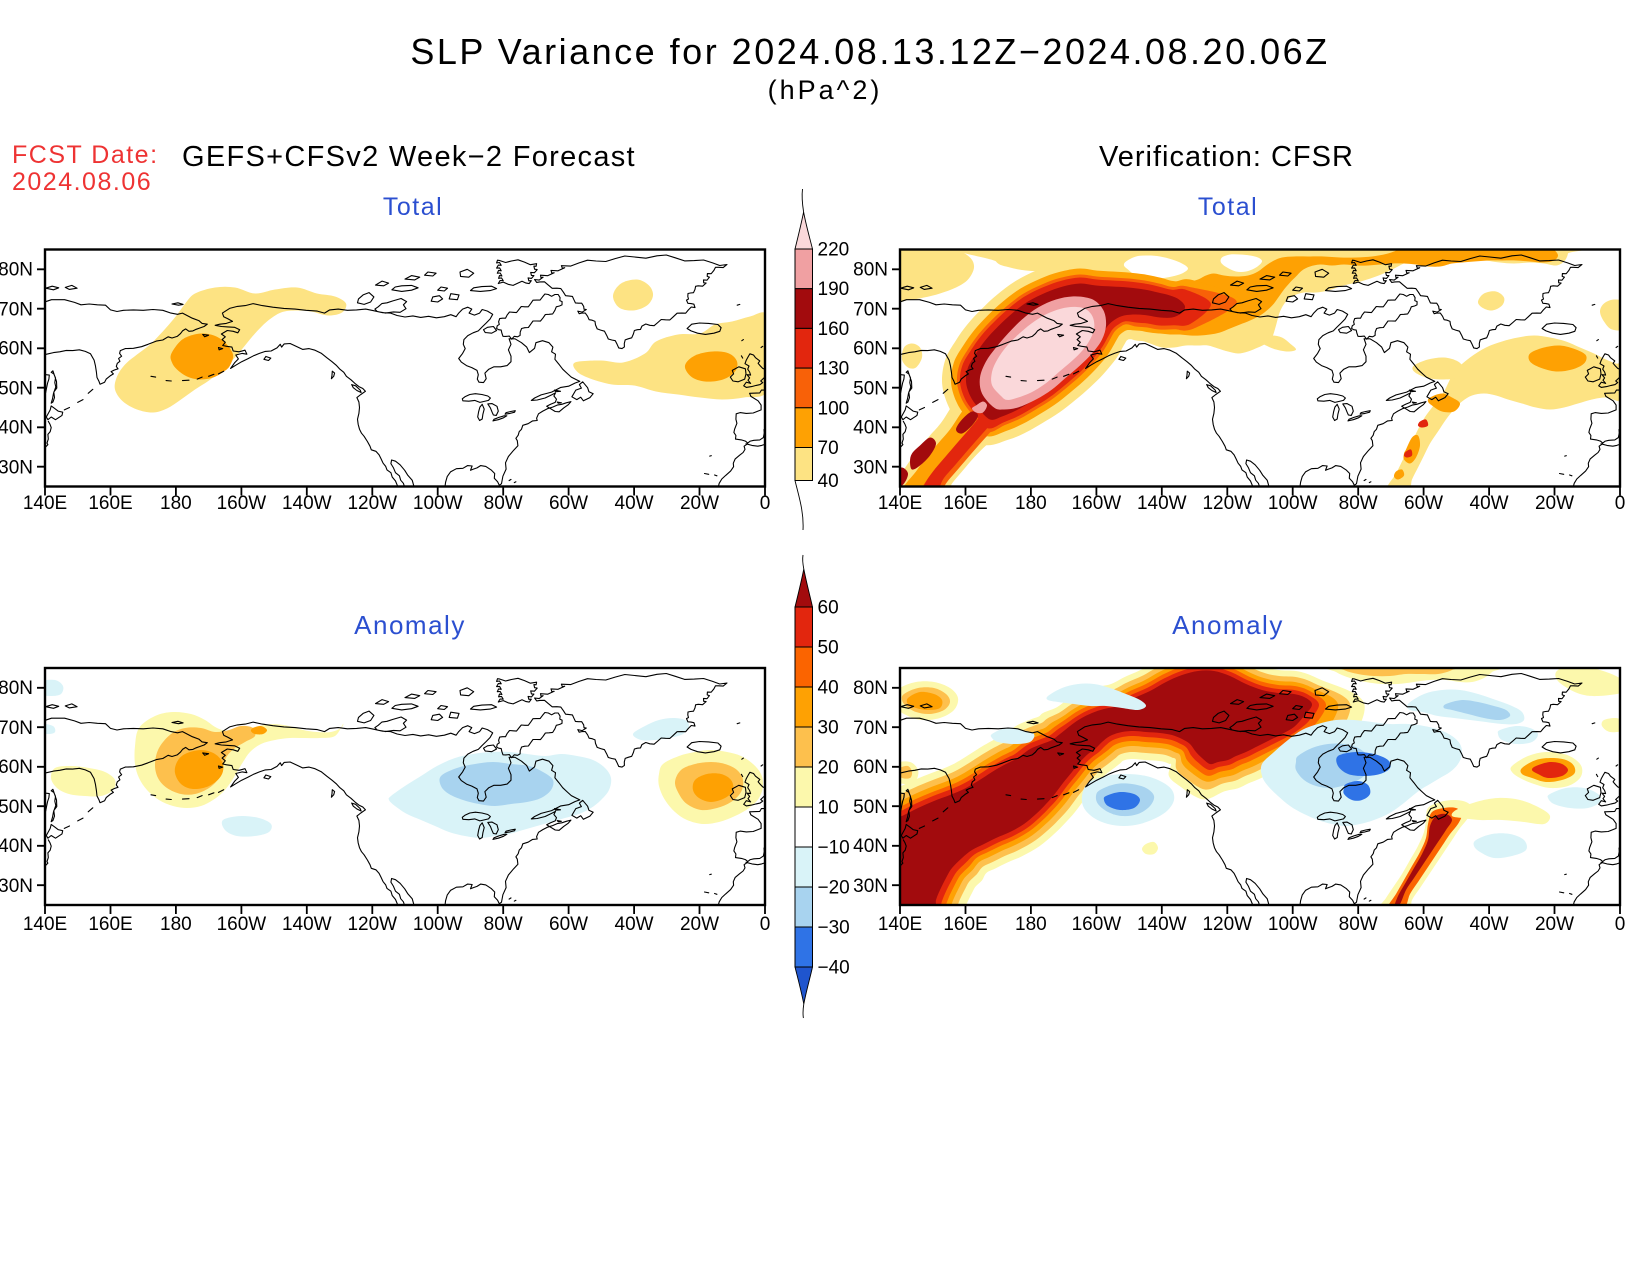 The image size is (1650, 1275). I want to click on svg-text: 20, so click(828, 768).